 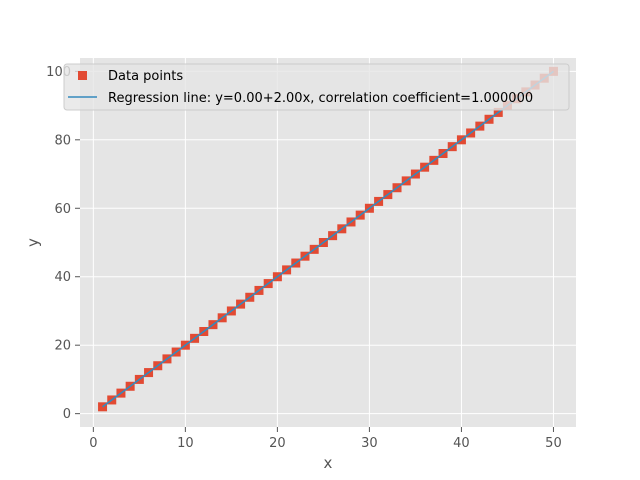 What do you see at coordinates (67, 414) in the screenshot?
I see `y-tick-label: 0` at bounding box center [67, 414].